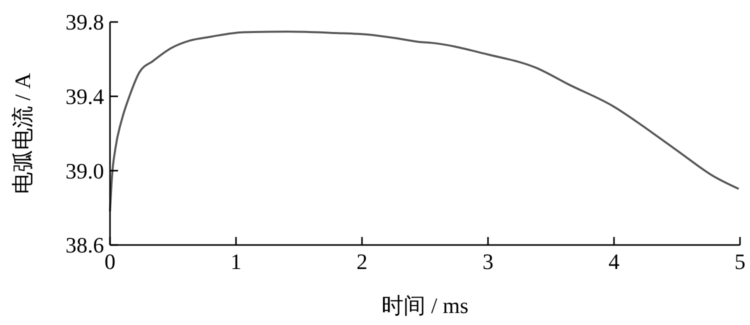 The width and height of the screenshot is (750, 325). I want to click on y-tick-label: 38.6, so click(85, 245).